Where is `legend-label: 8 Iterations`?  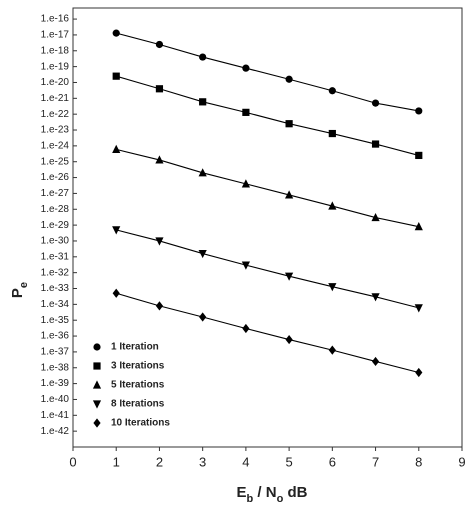
legend-label: 8 Iterations is located at coordinates (138, 404).